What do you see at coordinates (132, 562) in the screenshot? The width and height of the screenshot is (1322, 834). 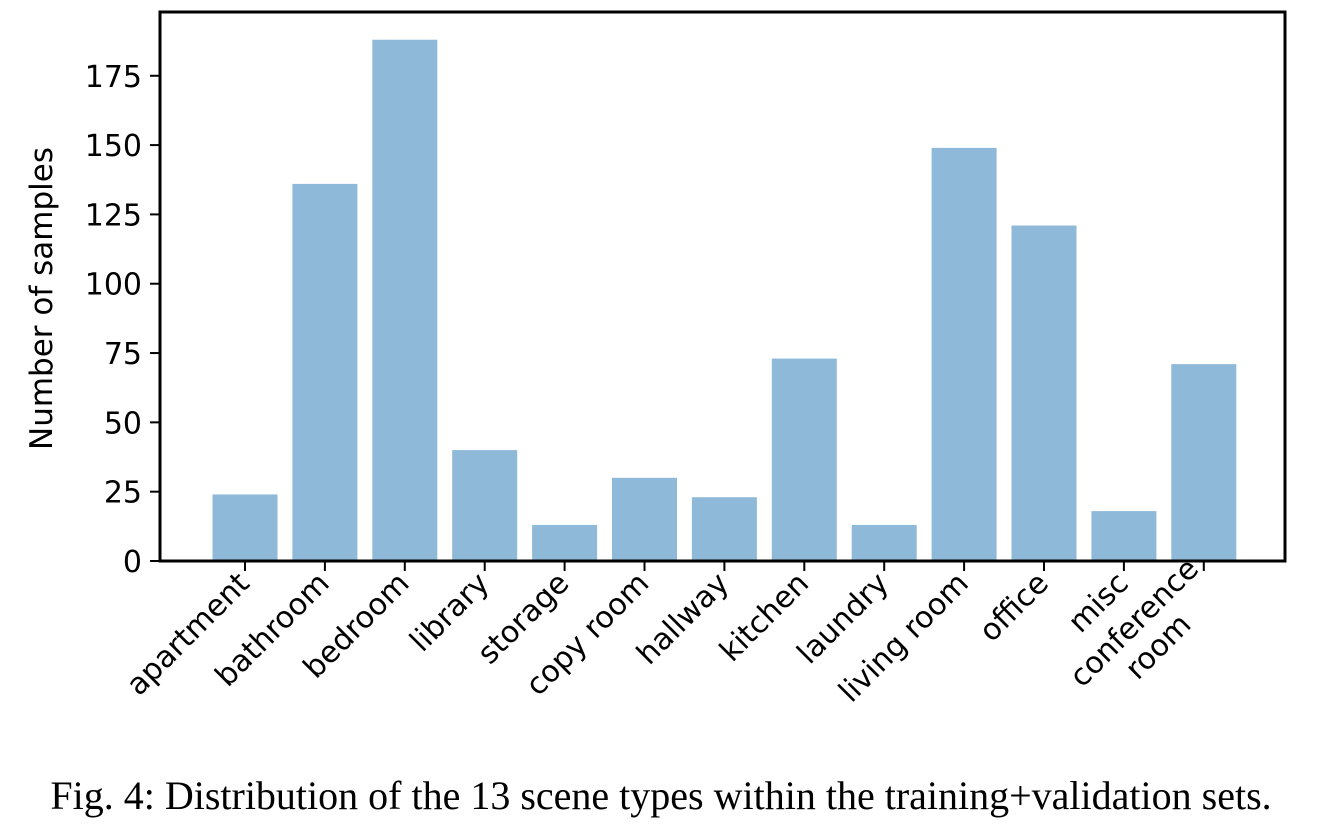 I see `y-tick-label: 0` at bounding box center [132, 562].